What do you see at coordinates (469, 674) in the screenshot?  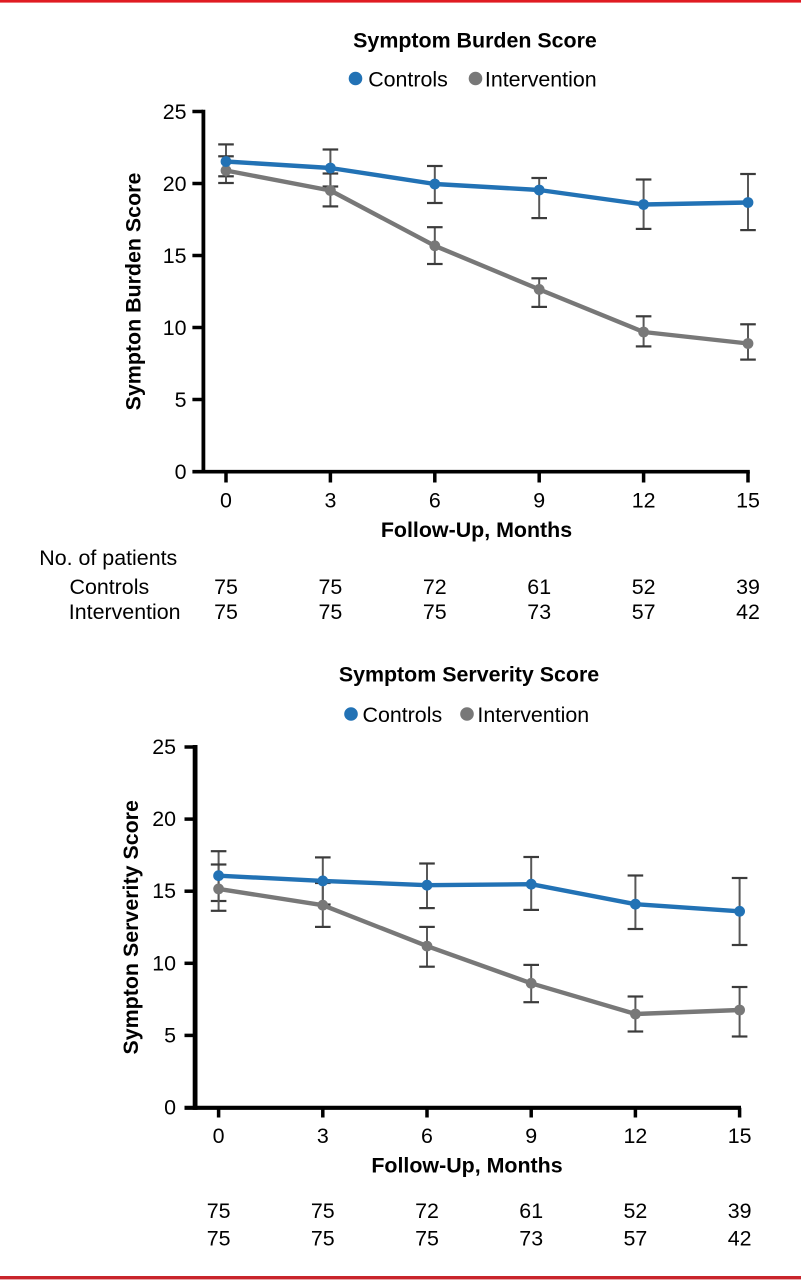 I see `svg-text: Symptom Serverity Score` at bounding box center [469, 674].